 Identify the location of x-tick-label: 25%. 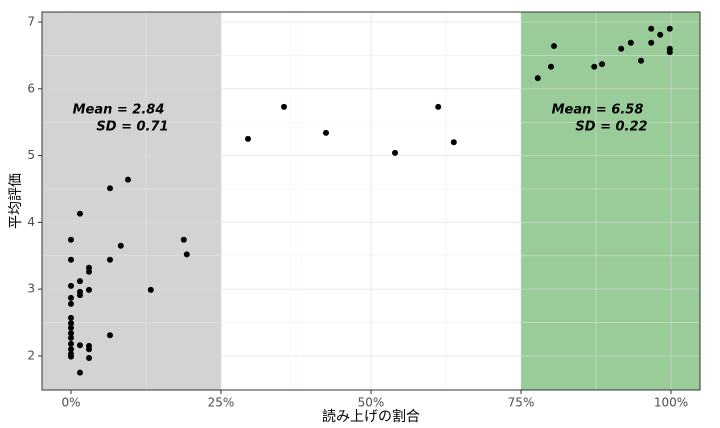
(221, 403).